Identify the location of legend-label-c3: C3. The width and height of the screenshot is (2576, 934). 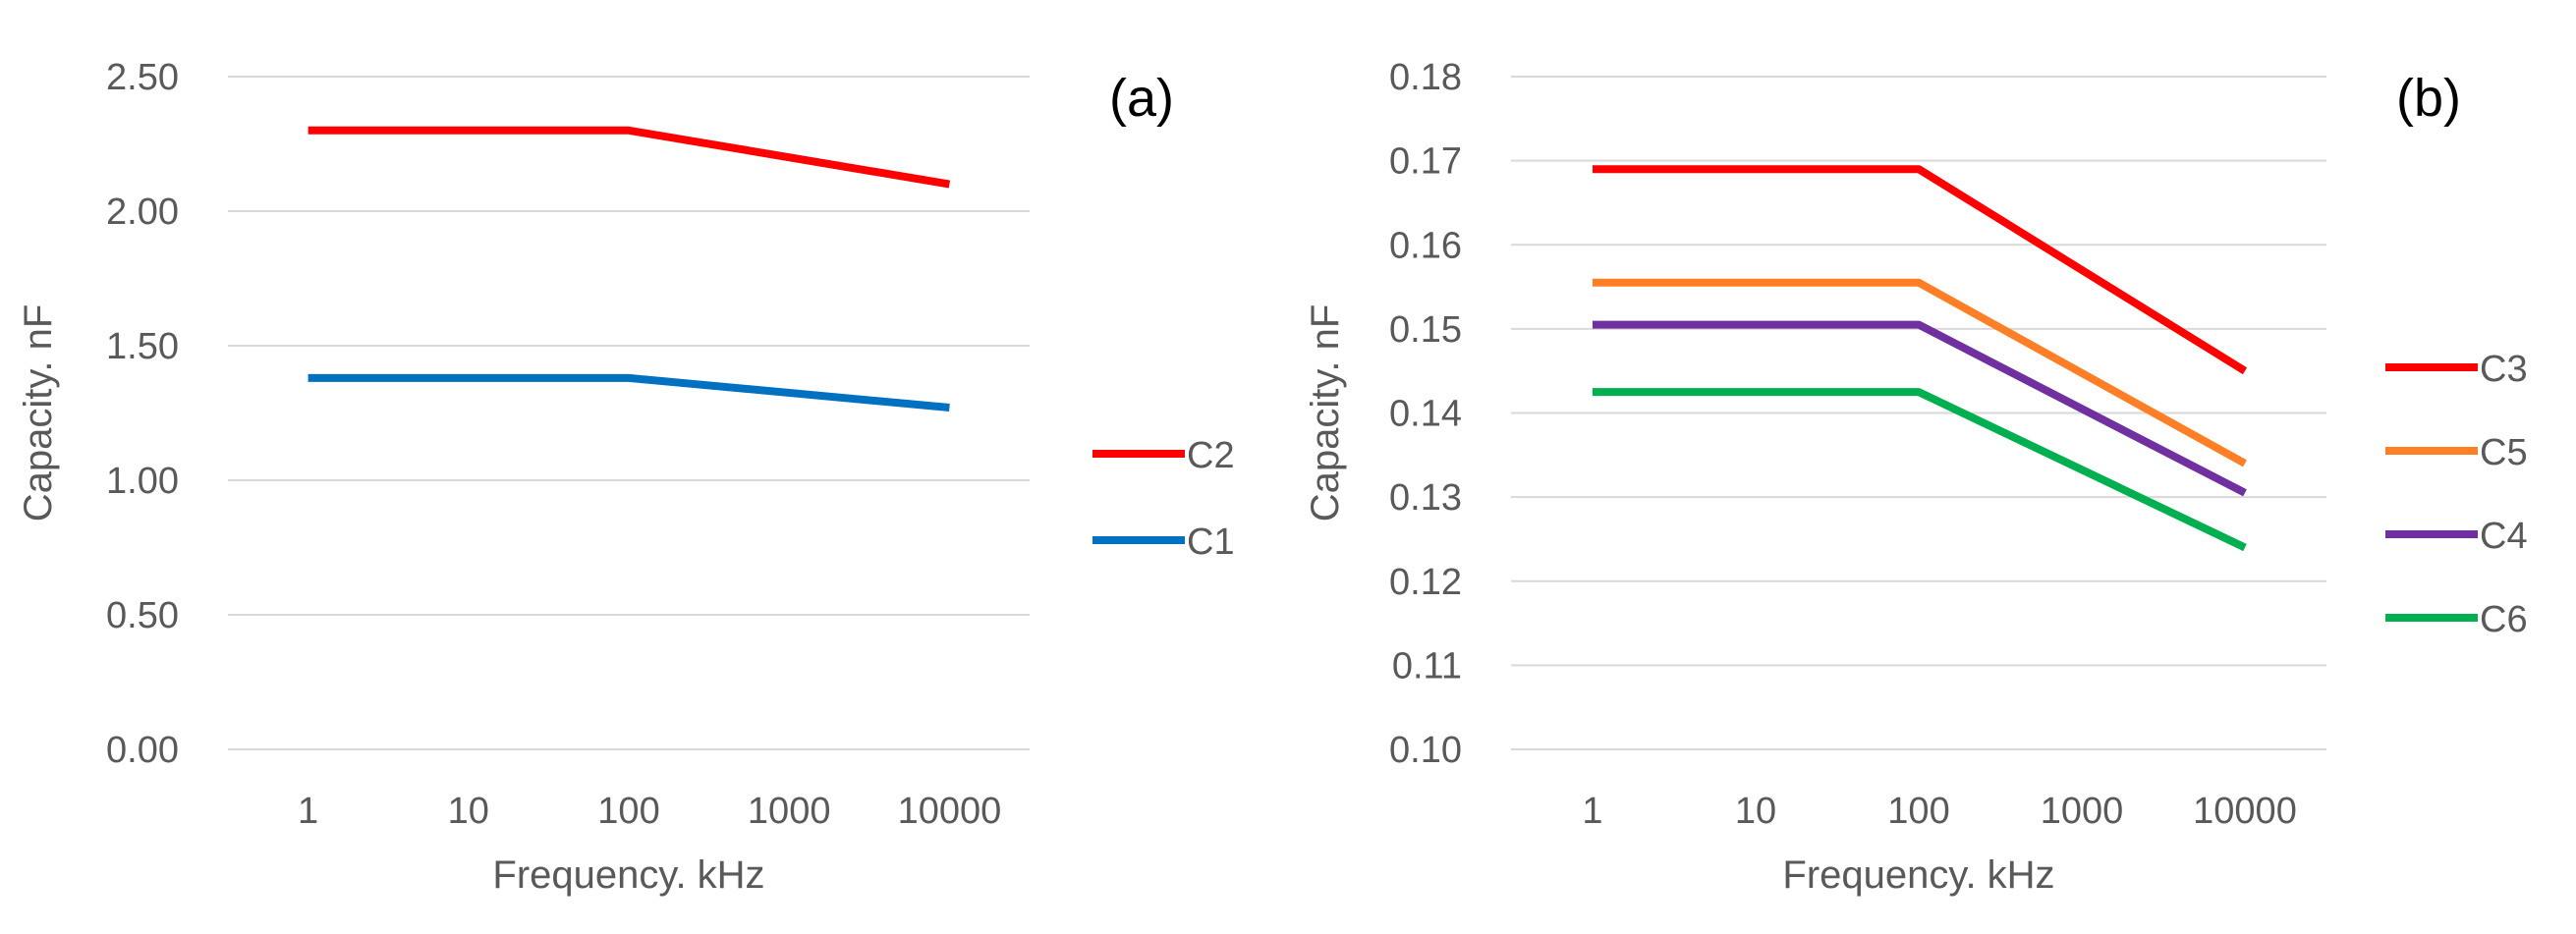
(2504, 369).